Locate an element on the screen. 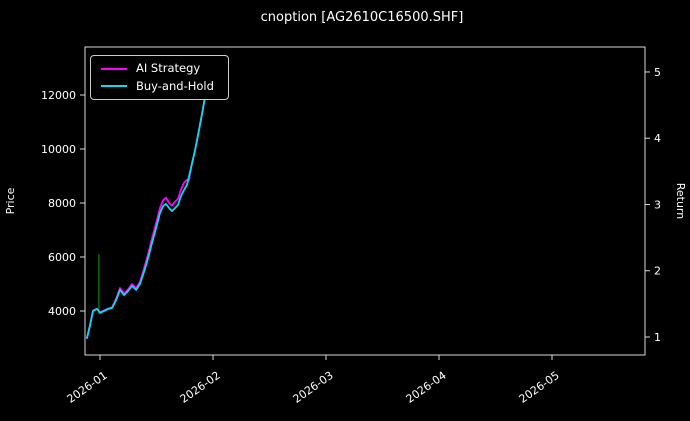  svg-text: 1 is located at coordinates (657, 337).